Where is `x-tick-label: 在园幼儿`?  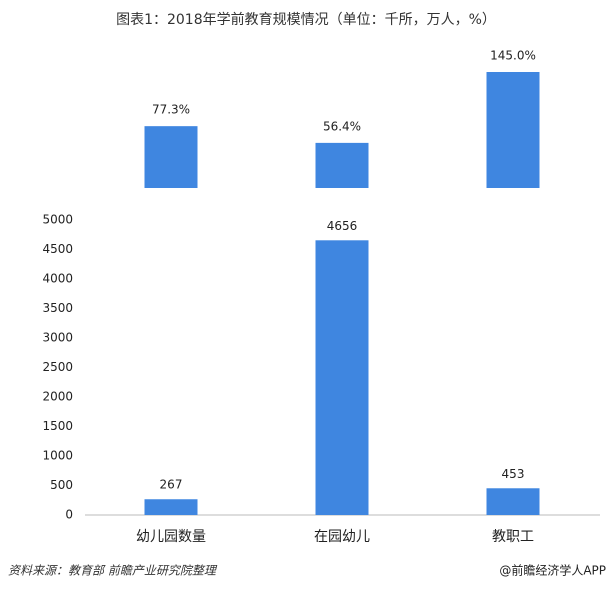 x-tick-label: 在园幼儿 is located at coordinates (342, 537).